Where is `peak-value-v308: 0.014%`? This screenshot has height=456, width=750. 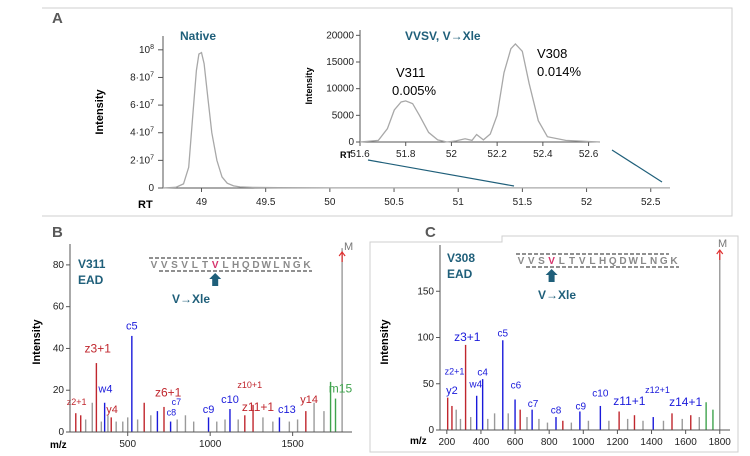
peak-value-v308: 0.014% is located at coordinates (559, 71).